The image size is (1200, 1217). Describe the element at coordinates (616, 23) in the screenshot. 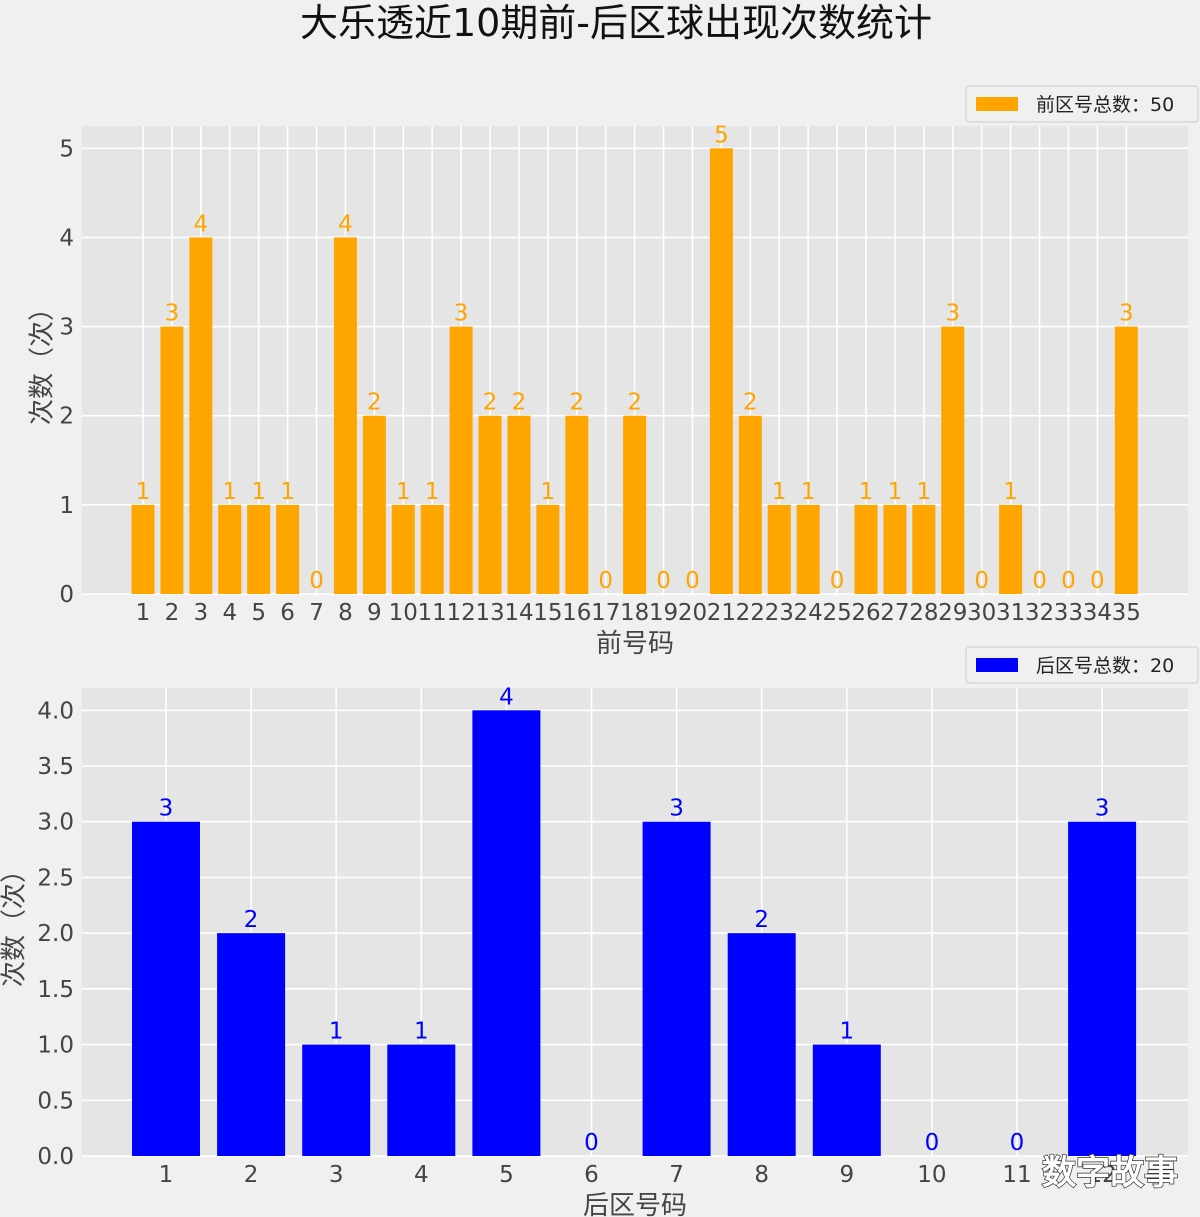

I see `chart-title: 大乐透近10期前-后区球出现次数统计` at that location.